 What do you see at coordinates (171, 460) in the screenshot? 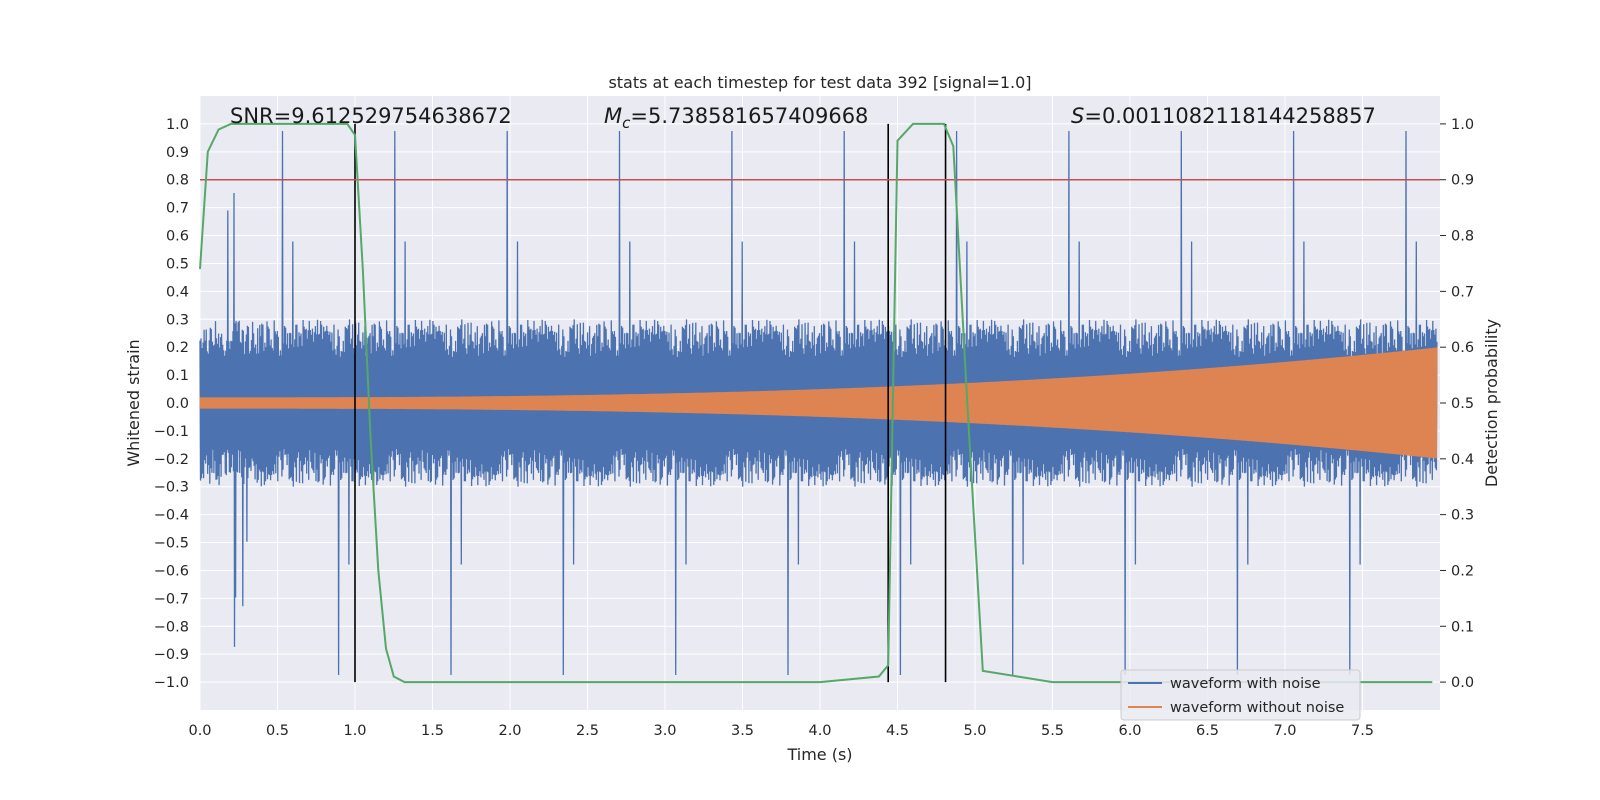
I see `y-left-tick-label: −0.2` at bounding box center [171, 460].